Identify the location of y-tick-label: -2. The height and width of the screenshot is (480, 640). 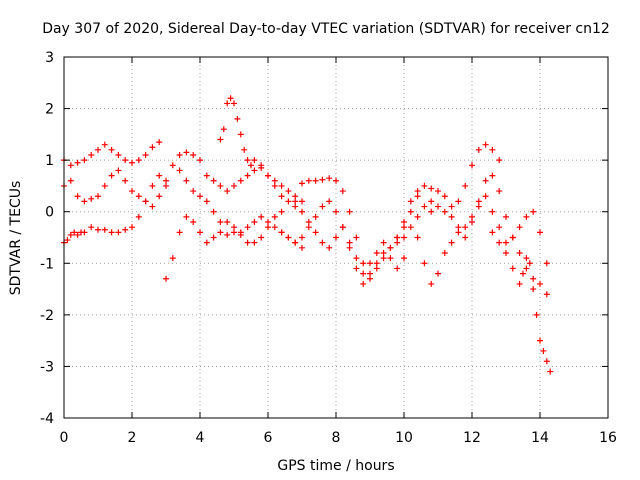
(47, 316).